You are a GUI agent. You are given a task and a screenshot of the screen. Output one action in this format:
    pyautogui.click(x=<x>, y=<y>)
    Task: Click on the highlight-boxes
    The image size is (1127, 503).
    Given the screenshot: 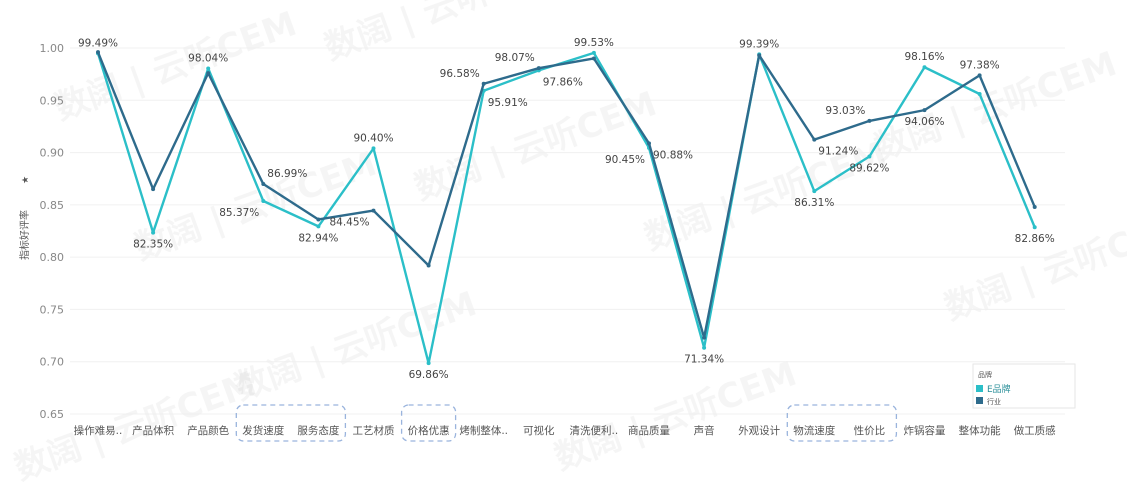 What is the action you would take?
    pyautogui.click(x=566, y=423)
    